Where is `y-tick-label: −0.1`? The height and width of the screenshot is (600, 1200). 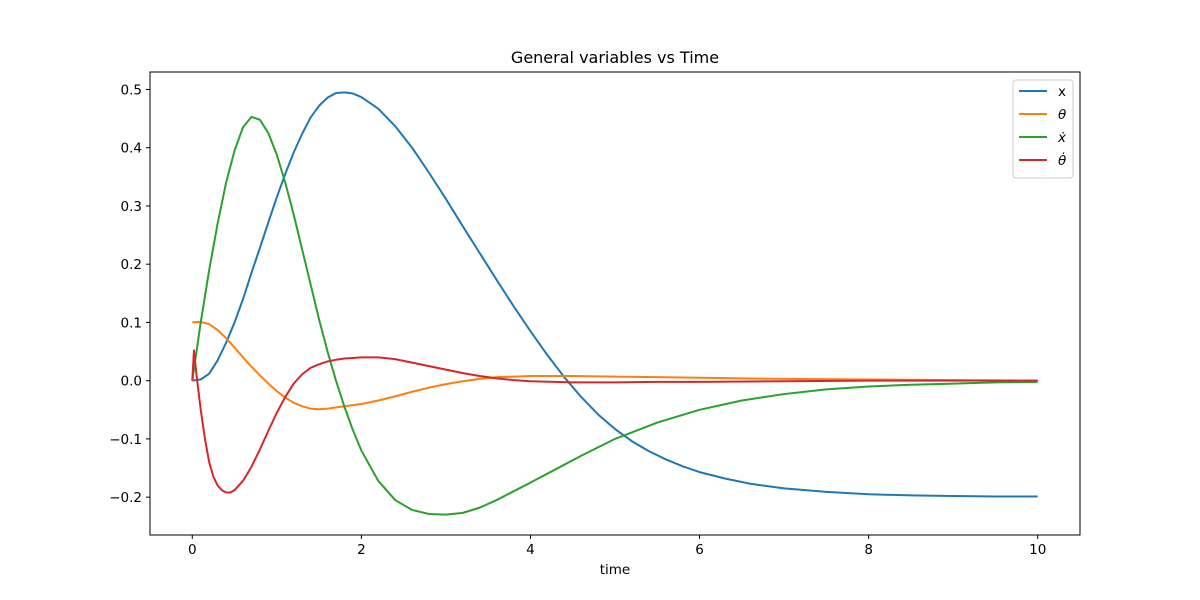 y-tick-label: −0.1 is located at coordinates (125, 440).